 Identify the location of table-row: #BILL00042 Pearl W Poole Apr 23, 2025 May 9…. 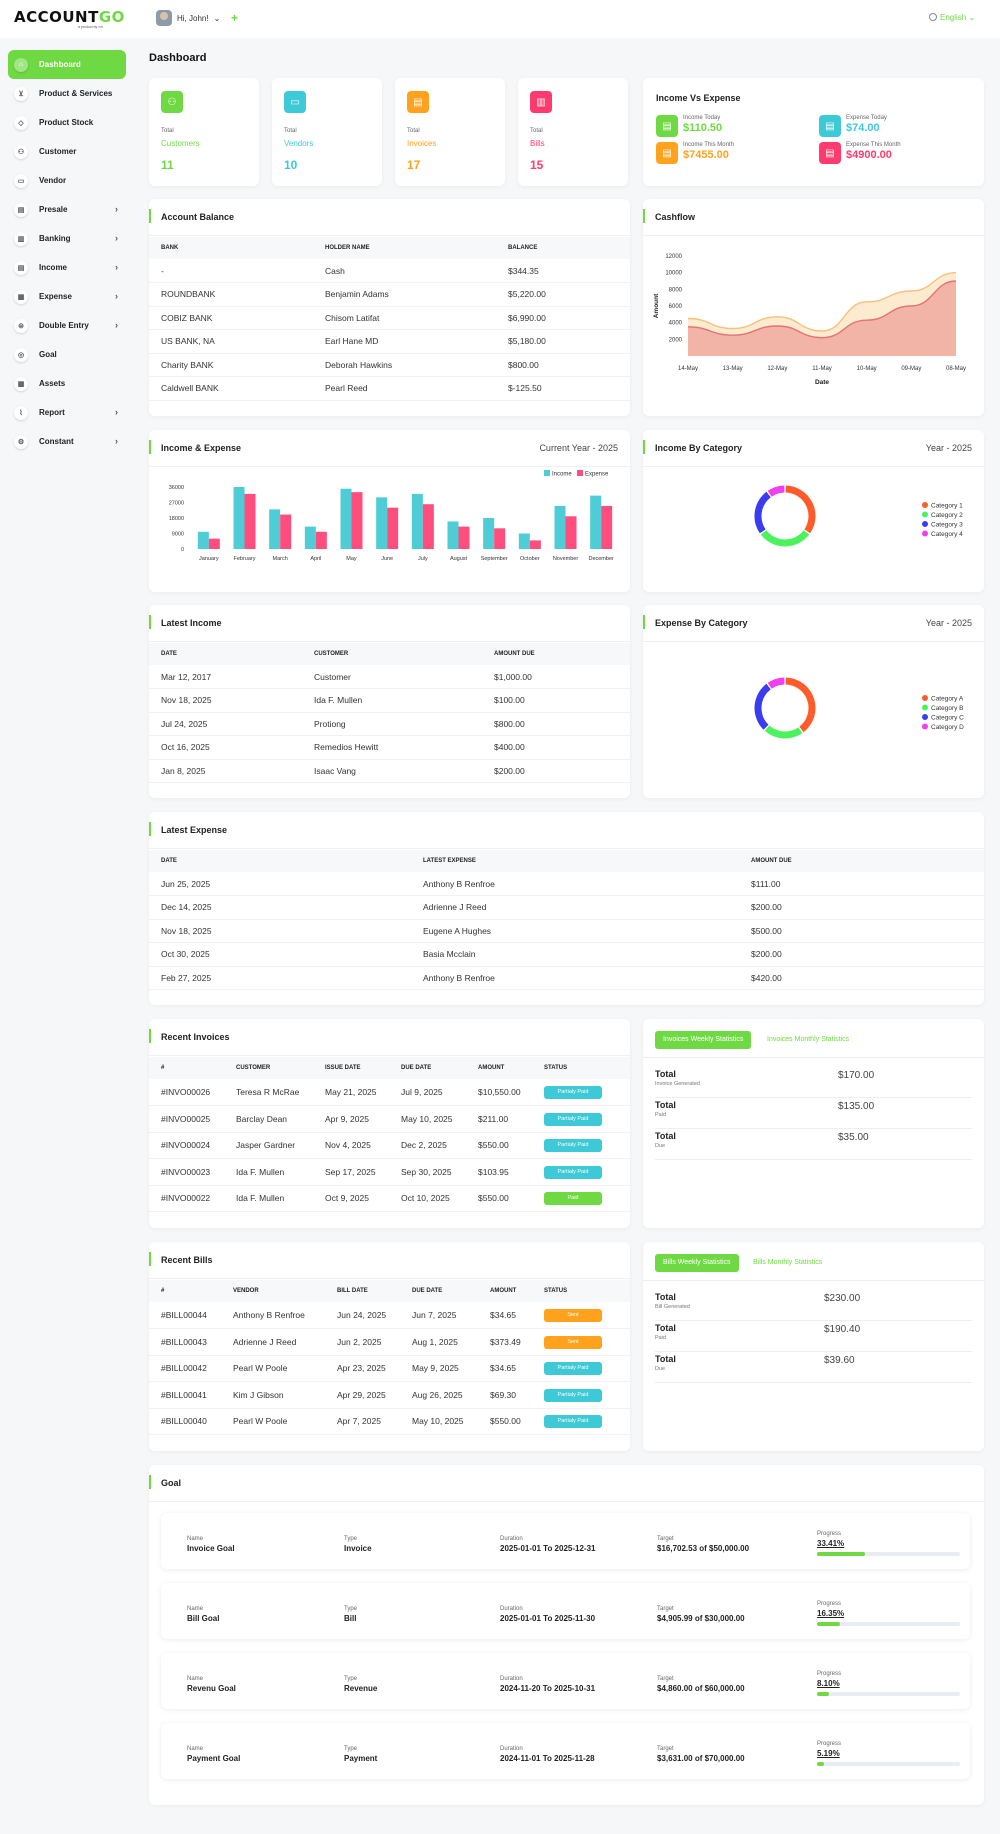
(389, 1368).